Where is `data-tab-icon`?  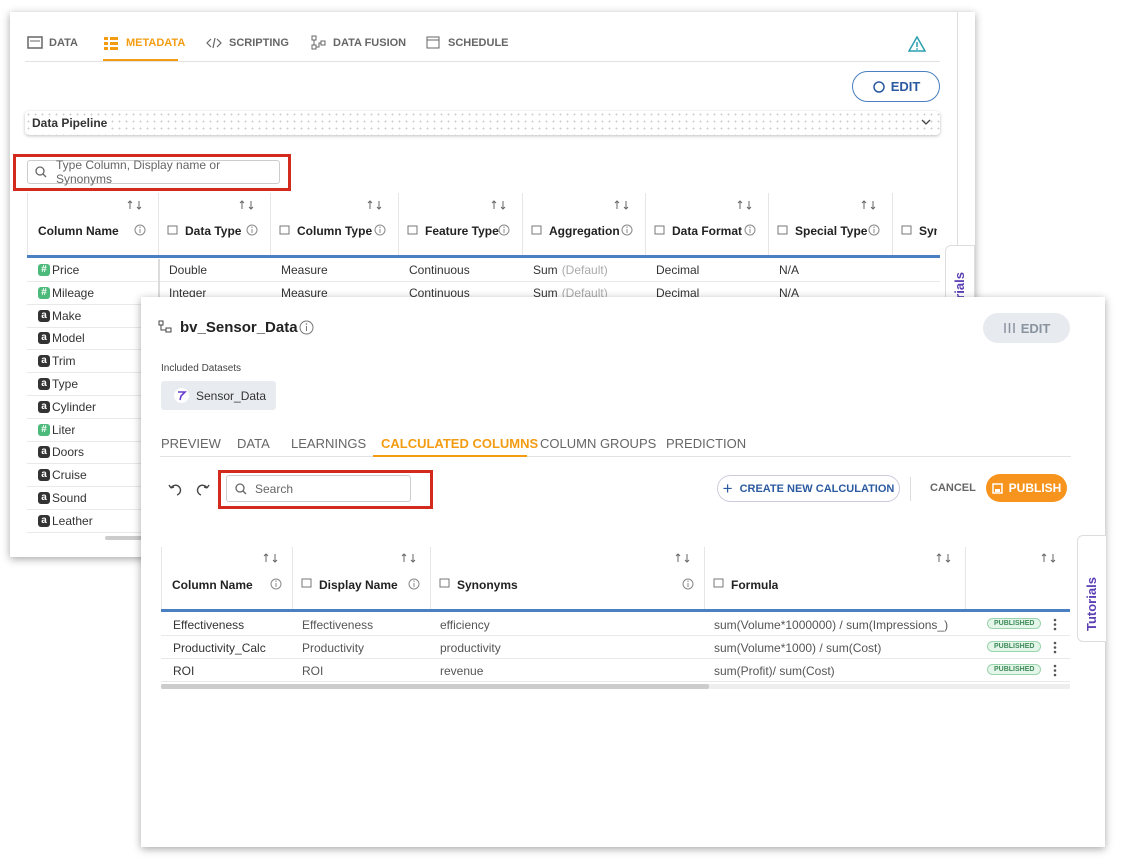
data-tab-icon is located at coordinates (35, 42).